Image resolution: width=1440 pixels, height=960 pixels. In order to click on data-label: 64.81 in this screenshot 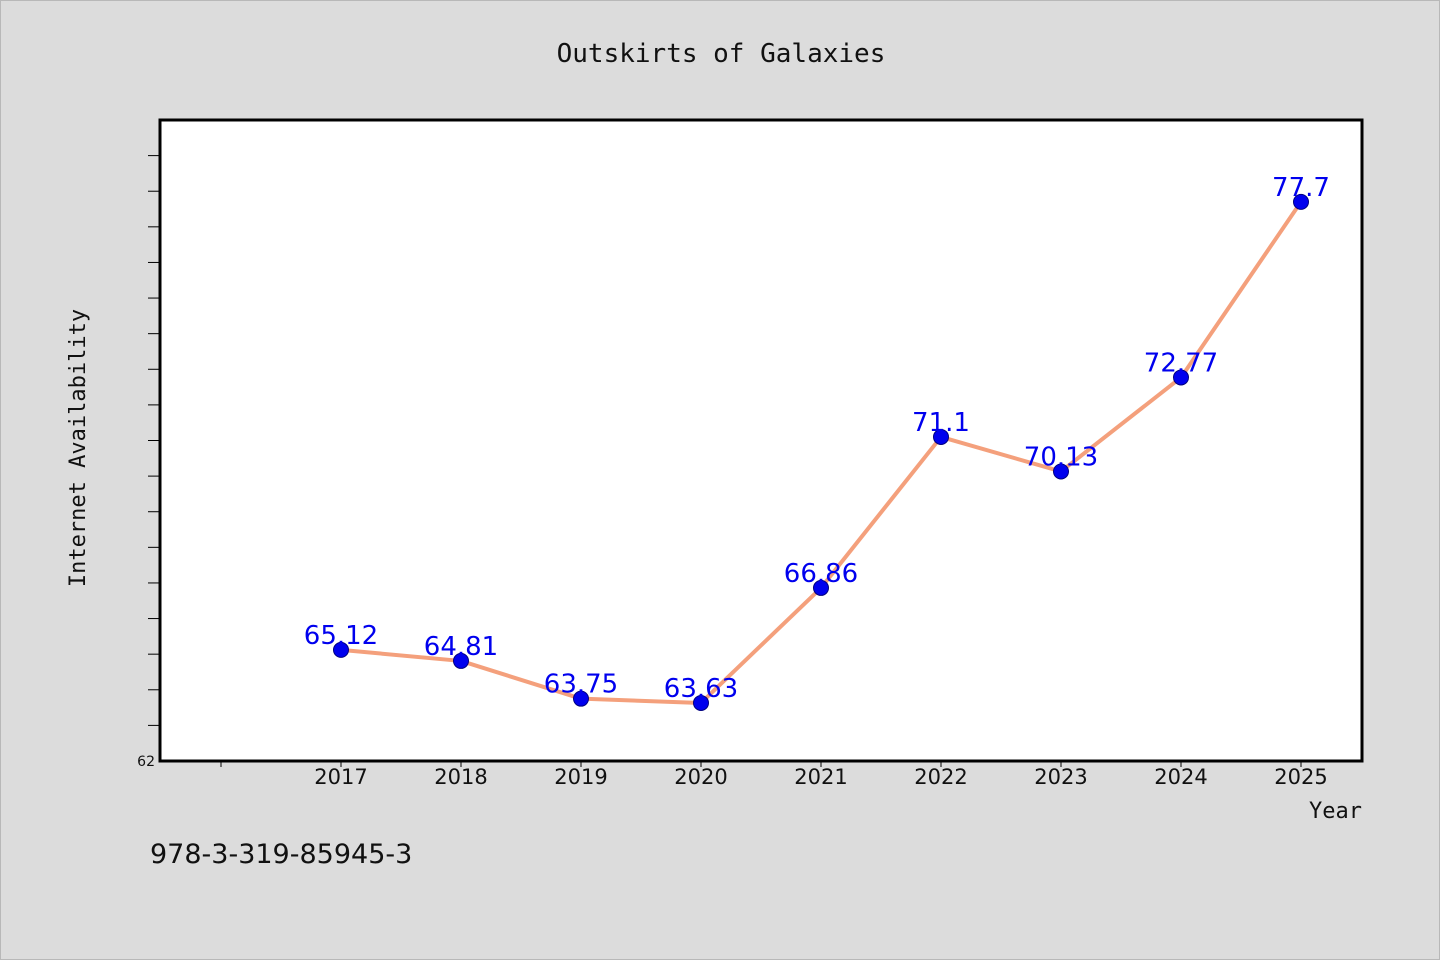, I will do `click(461, 647)`.